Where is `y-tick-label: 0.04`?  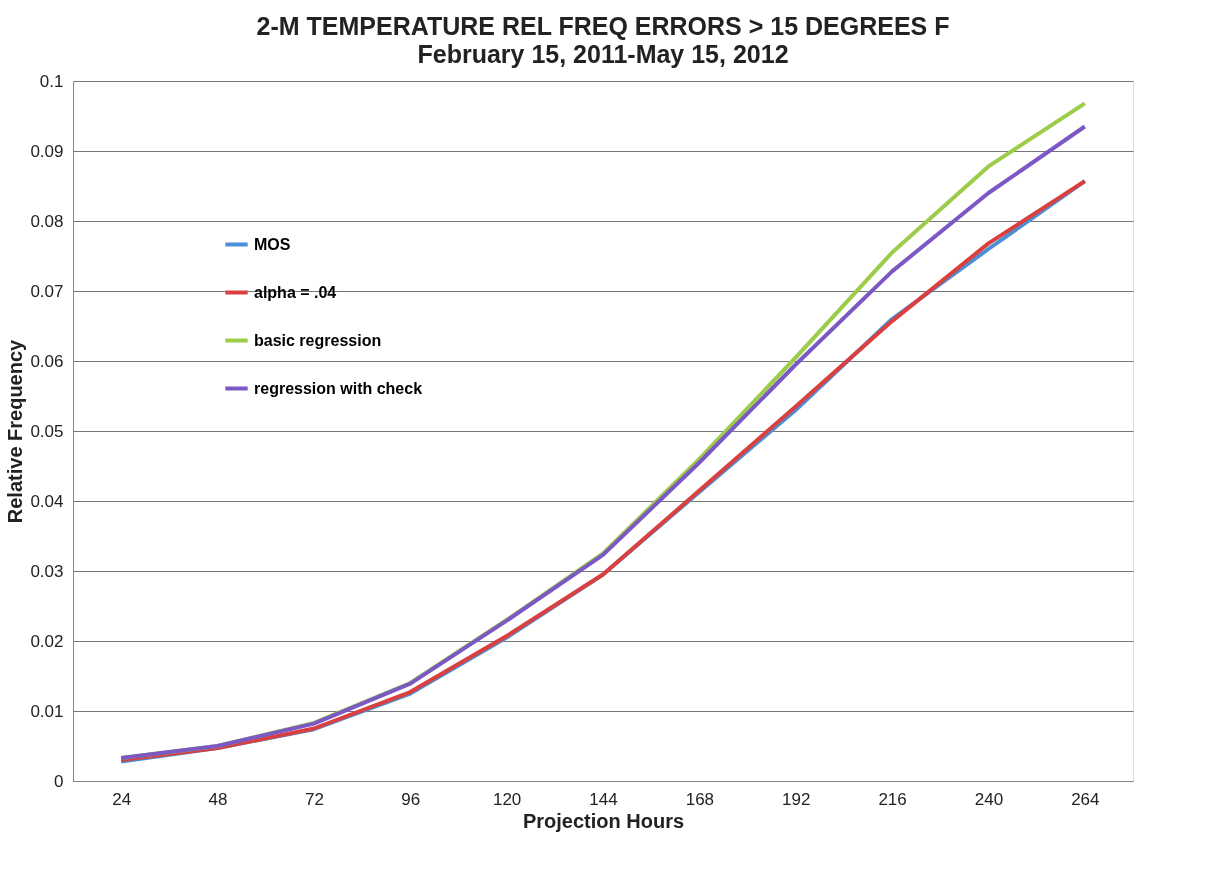 y-tick-label: 0.04 is located at coordinates (47, 501).